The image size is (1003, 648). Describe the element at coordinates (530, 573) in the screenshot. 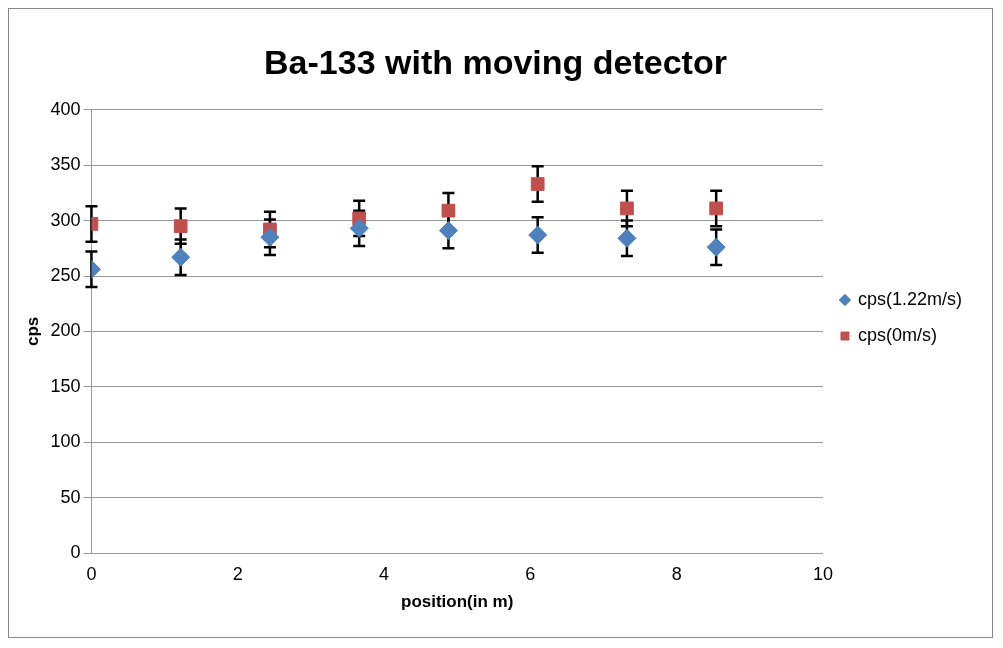

I see `x-tick-label: 6` at that location.